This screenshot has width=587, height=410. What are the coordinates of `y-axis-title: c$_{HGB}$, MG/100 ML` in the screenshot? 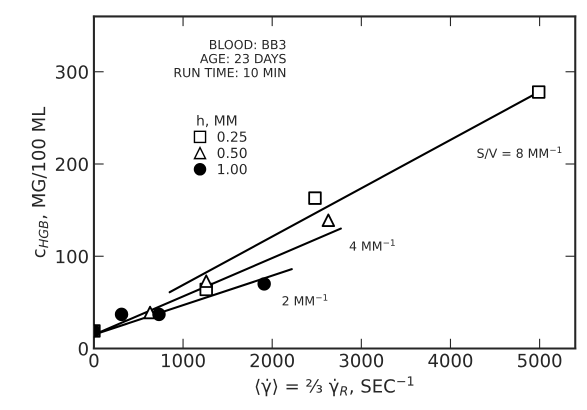 It's located at (40, 182).